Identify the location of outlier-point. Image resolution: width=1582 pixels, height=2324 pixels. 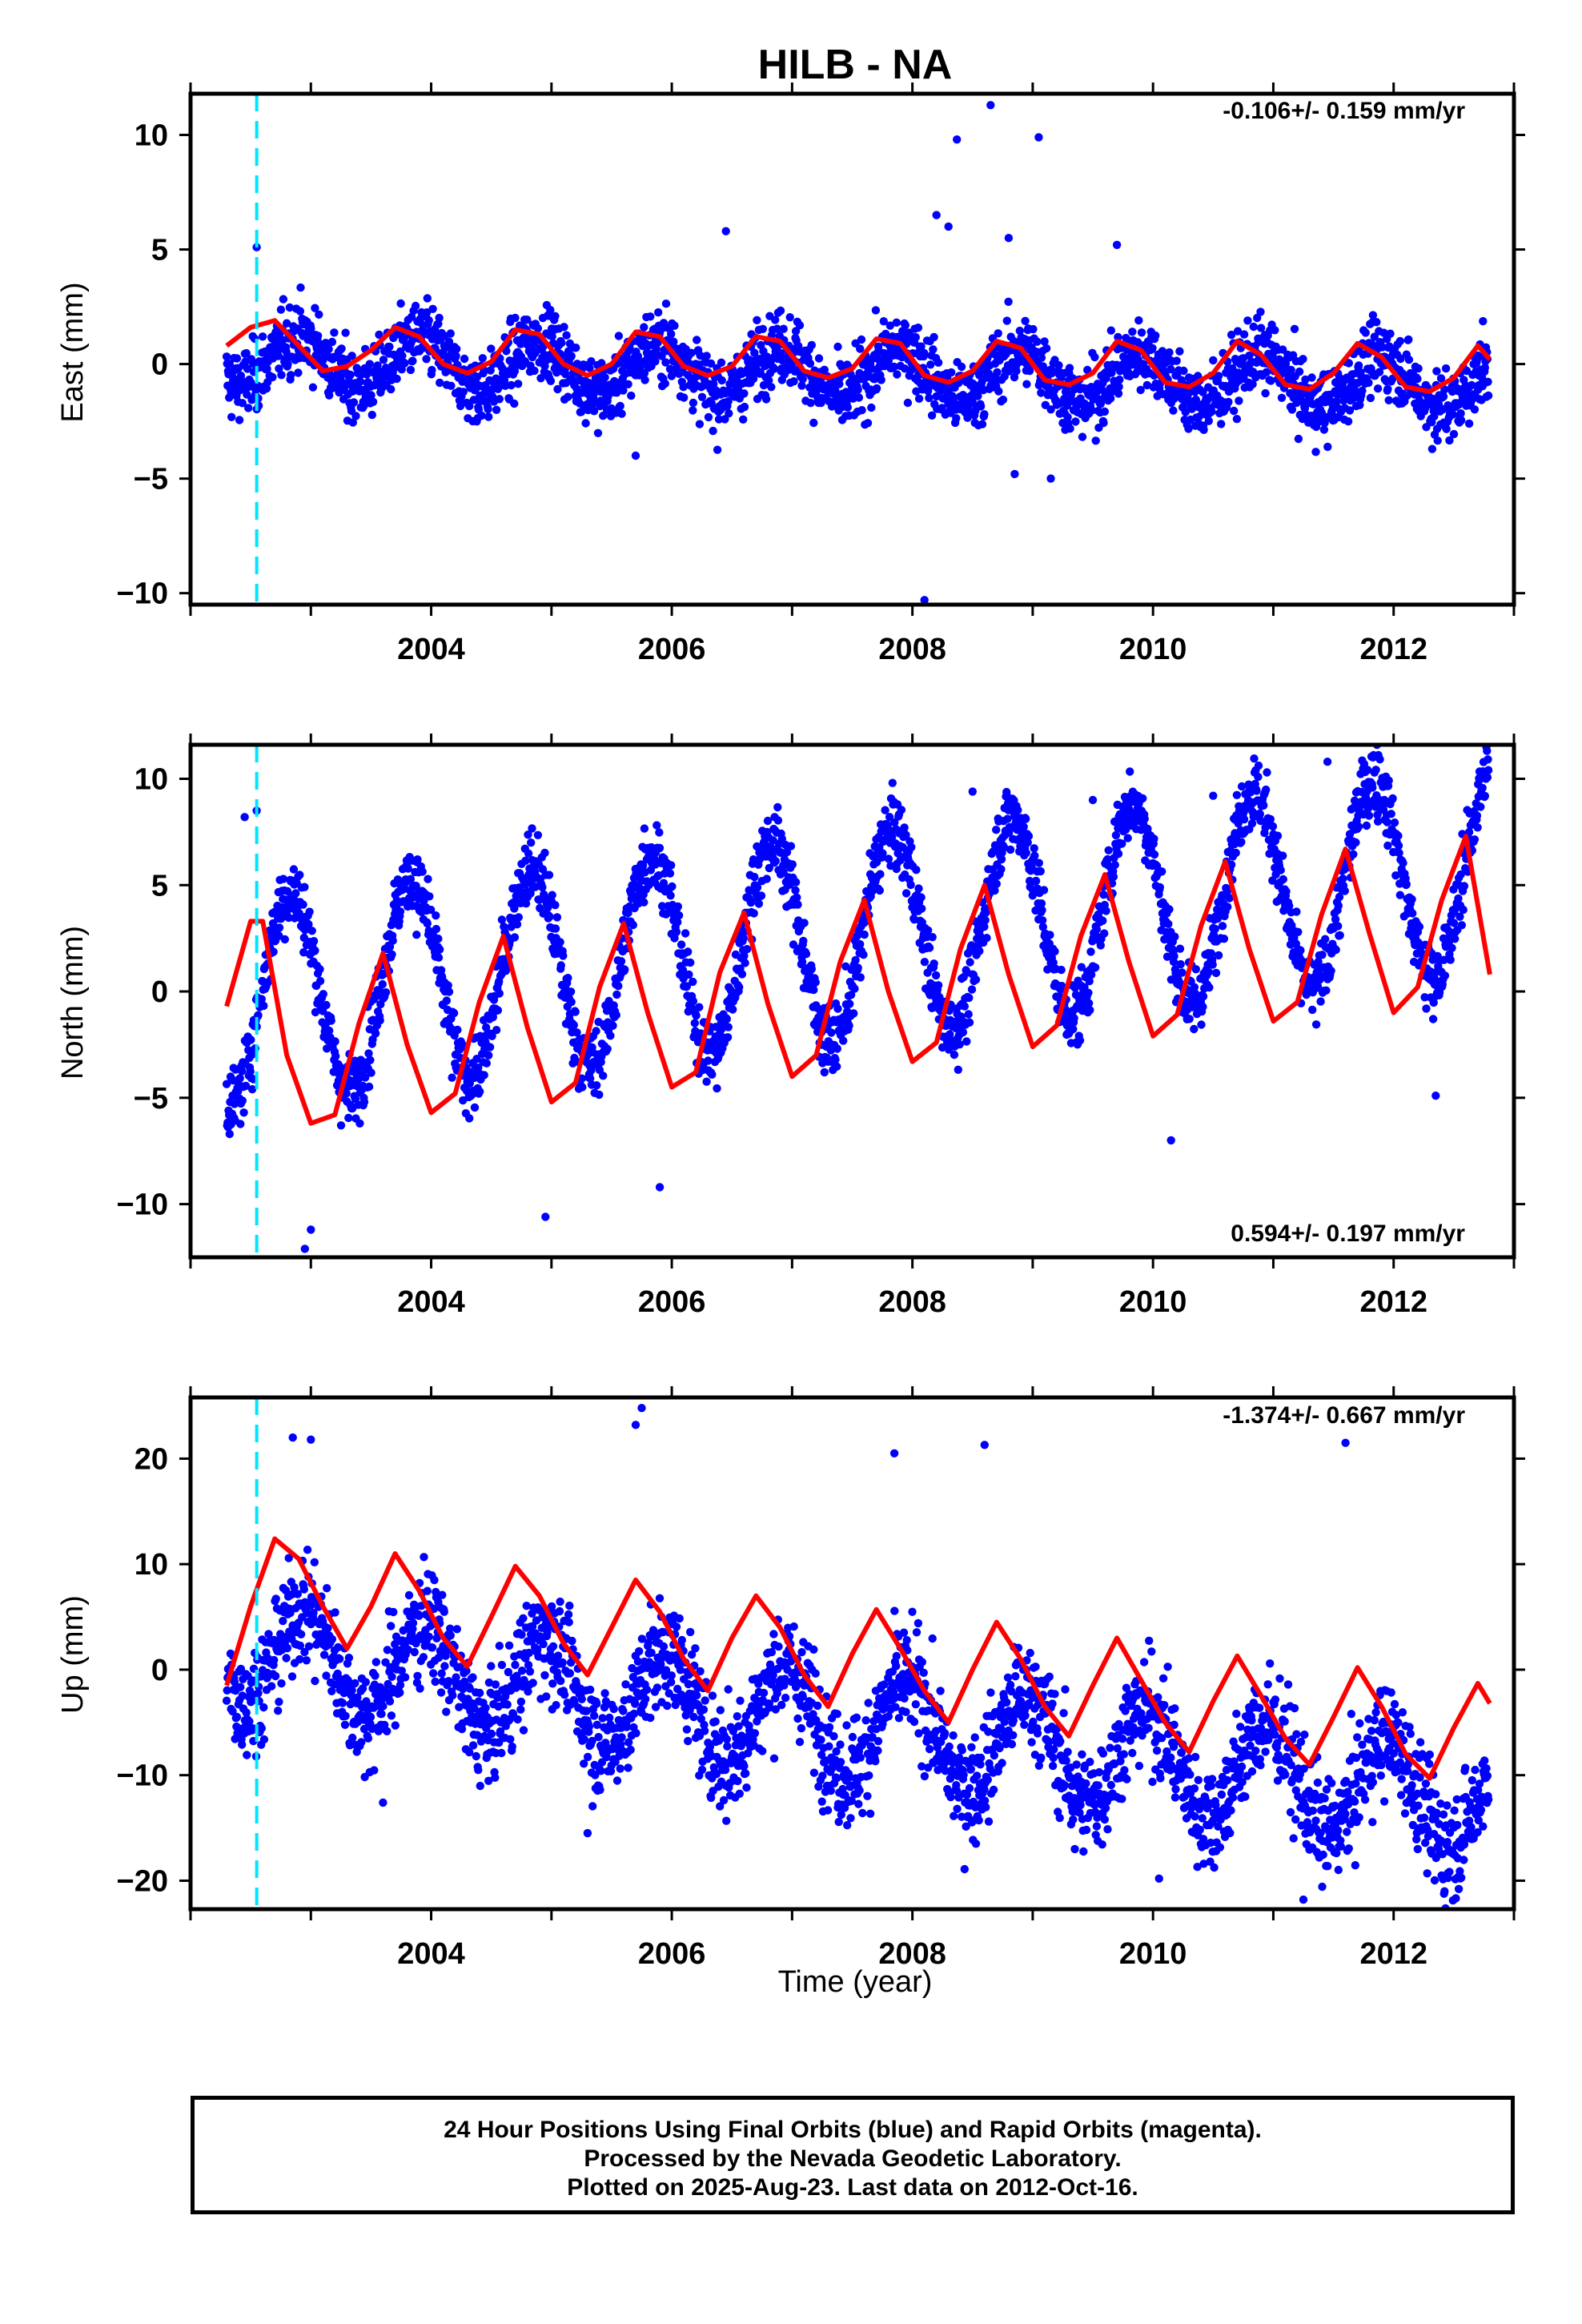
(990, 106).